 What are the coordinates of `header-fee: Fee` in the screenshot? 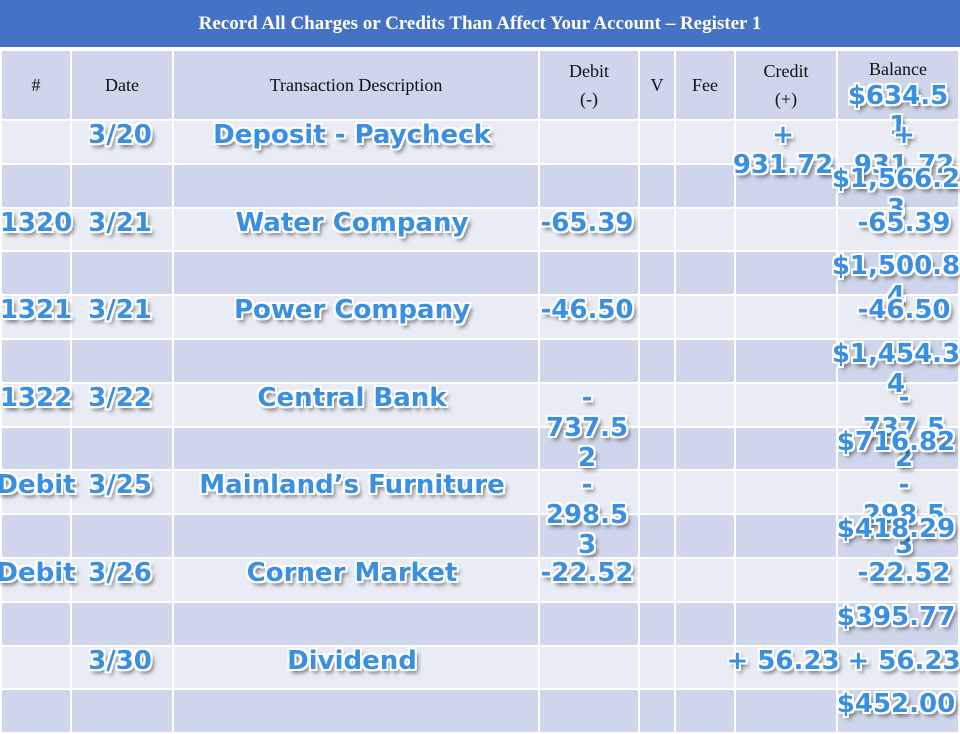 It's located at (705, 85).